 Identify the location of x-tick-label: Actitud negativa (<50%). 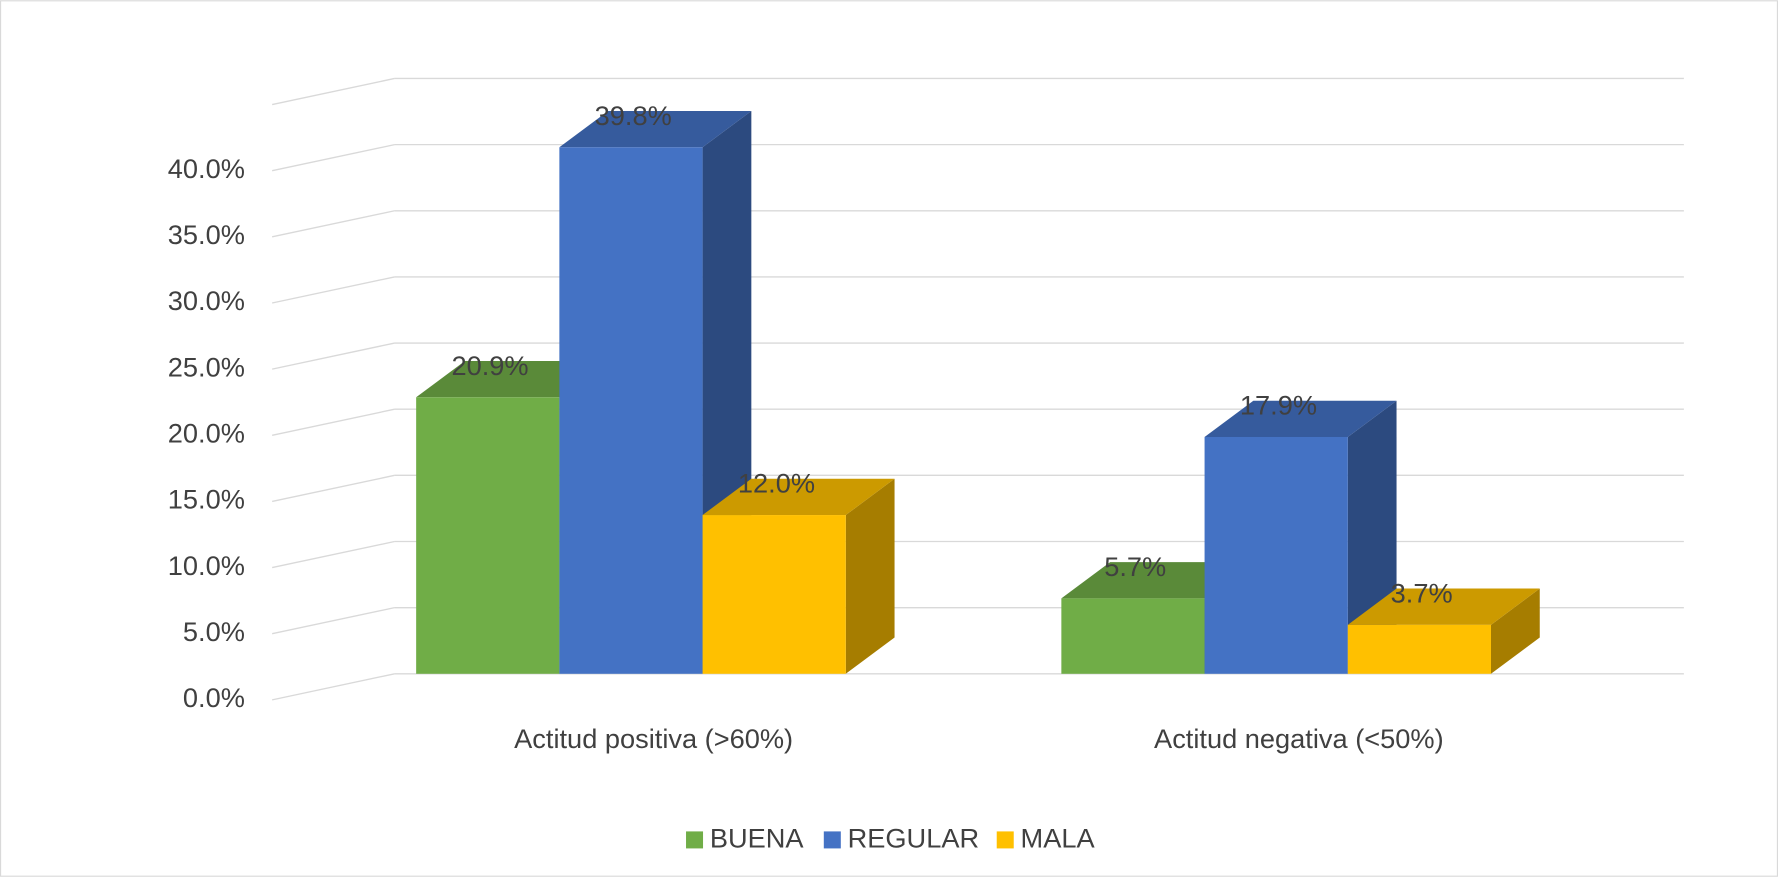
(1299, 738).